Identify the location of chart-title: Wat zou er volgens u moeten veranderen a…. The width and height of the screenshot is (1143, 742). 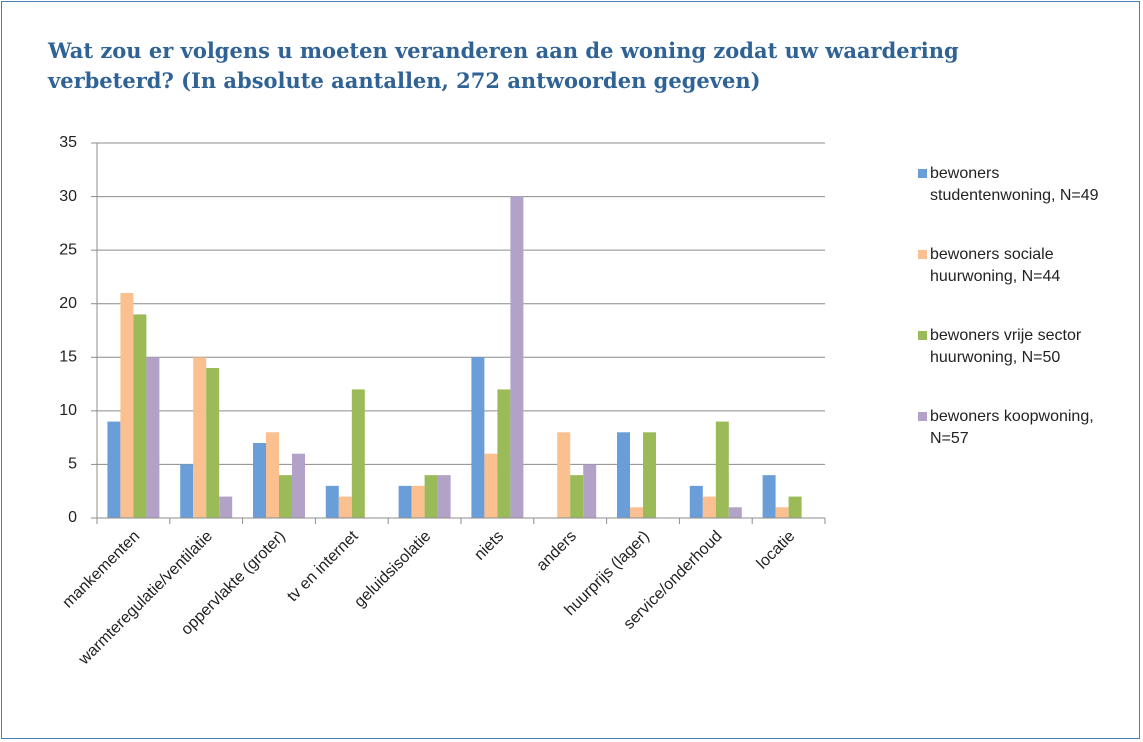
(503, 65).